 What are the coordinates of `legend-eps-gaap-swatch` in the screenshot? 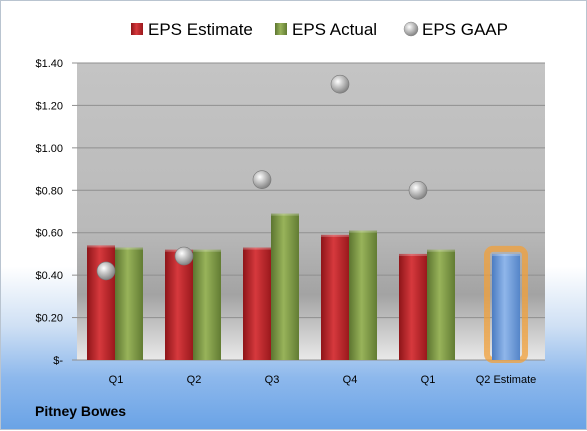 It's located at (411, 29).